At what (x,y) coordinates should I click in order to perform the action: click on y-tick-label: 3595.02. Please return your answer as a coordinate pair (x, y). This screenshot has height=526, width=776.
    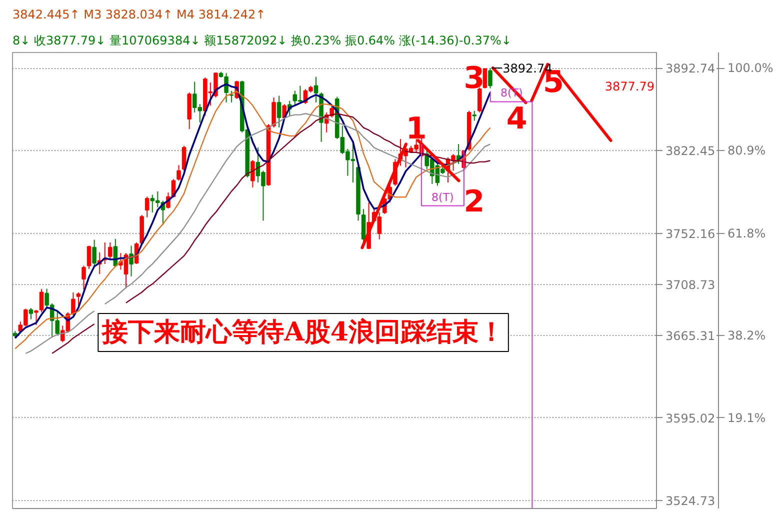
    Looking at the image, I should click on (691, 418).